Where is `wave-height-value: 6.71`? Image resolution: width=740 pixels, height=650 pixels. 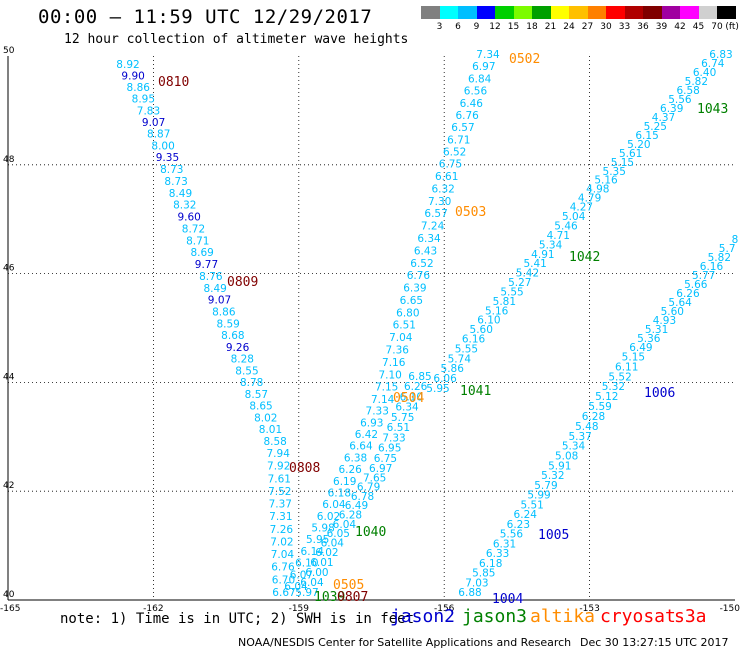 wave-height-value: 6.71 is located at coordinates (458, 140).